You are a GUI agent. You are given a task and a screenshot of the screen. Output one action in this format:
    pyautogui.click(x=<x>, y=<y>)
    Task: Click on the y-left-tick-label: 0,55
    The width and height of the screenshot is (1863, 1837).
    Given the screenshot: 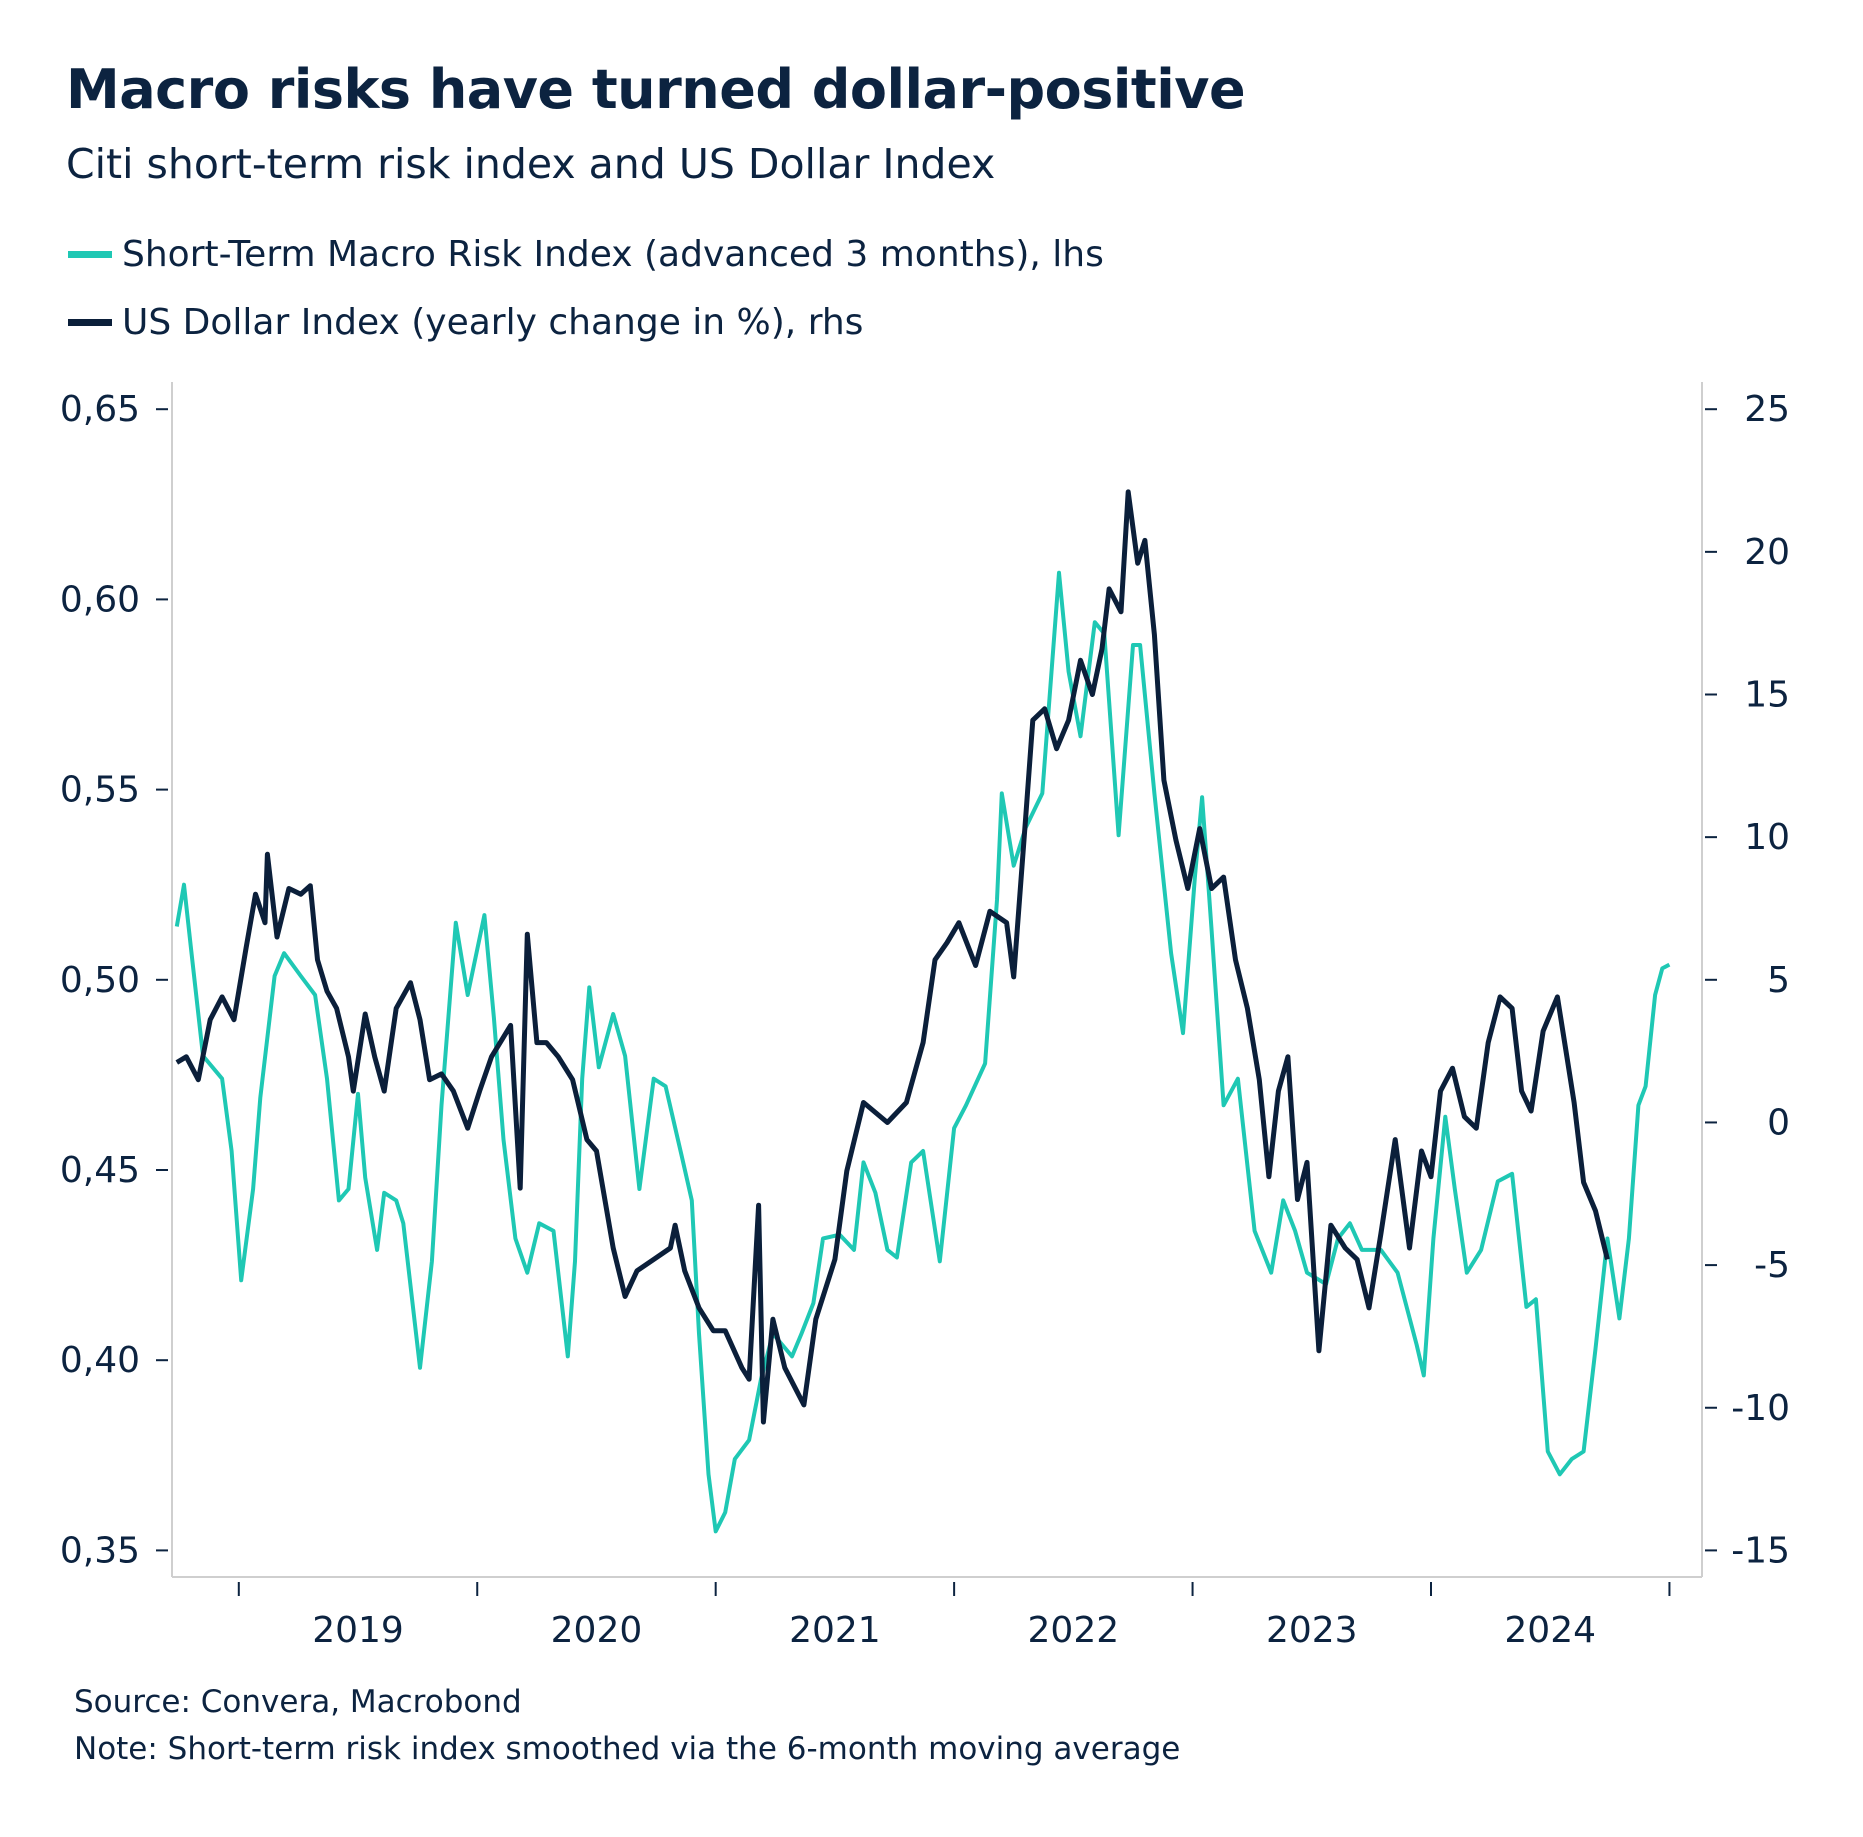 What is the action you would take?
    pyautogui.click(x=100, y=790)
    